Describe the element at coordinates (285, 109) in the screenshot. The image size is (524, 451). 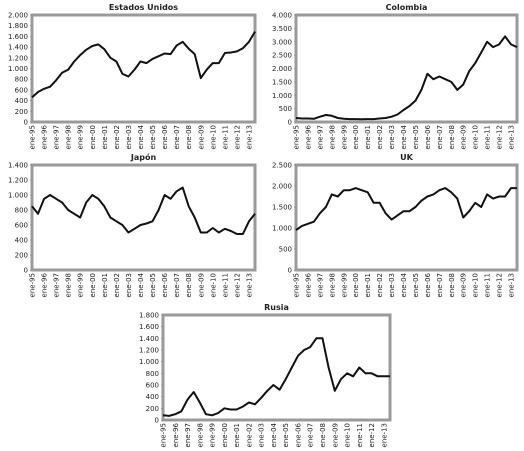
I see `y-tick-label: 500` at that location.